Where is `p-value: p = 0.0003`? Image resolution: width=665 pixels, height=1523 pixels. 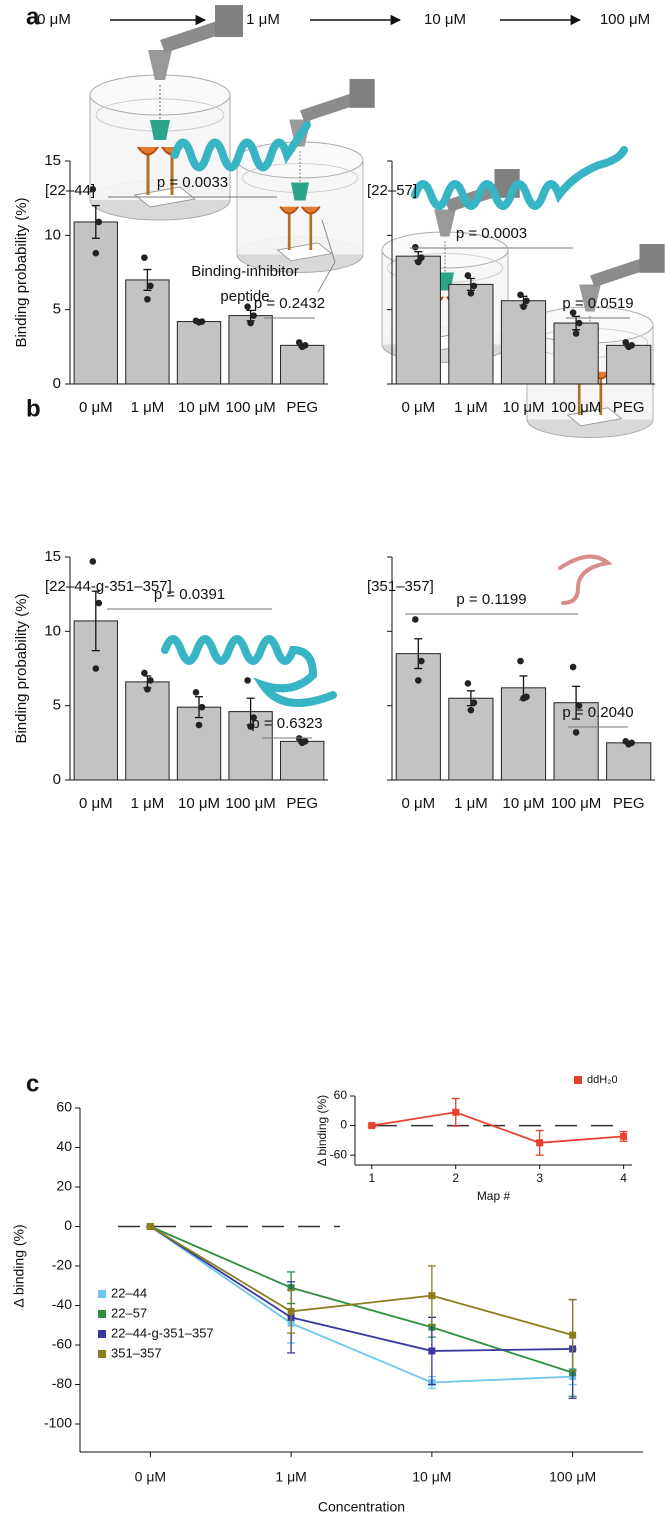
p-value: p = 0.0003 is located at coordinates (491, 233).